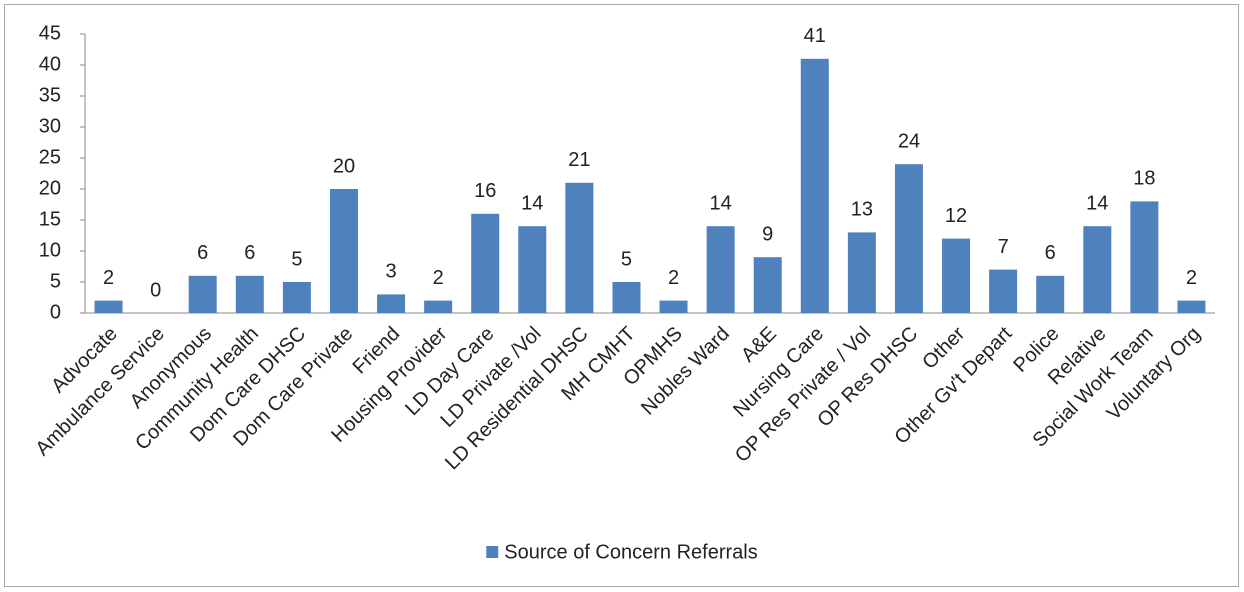 The height and width of the screenshot is (592, 1244). What do you see at coordinates (485, 191) in the screenshot?
I see `data-label: 16` at bounding box center [485, 191].